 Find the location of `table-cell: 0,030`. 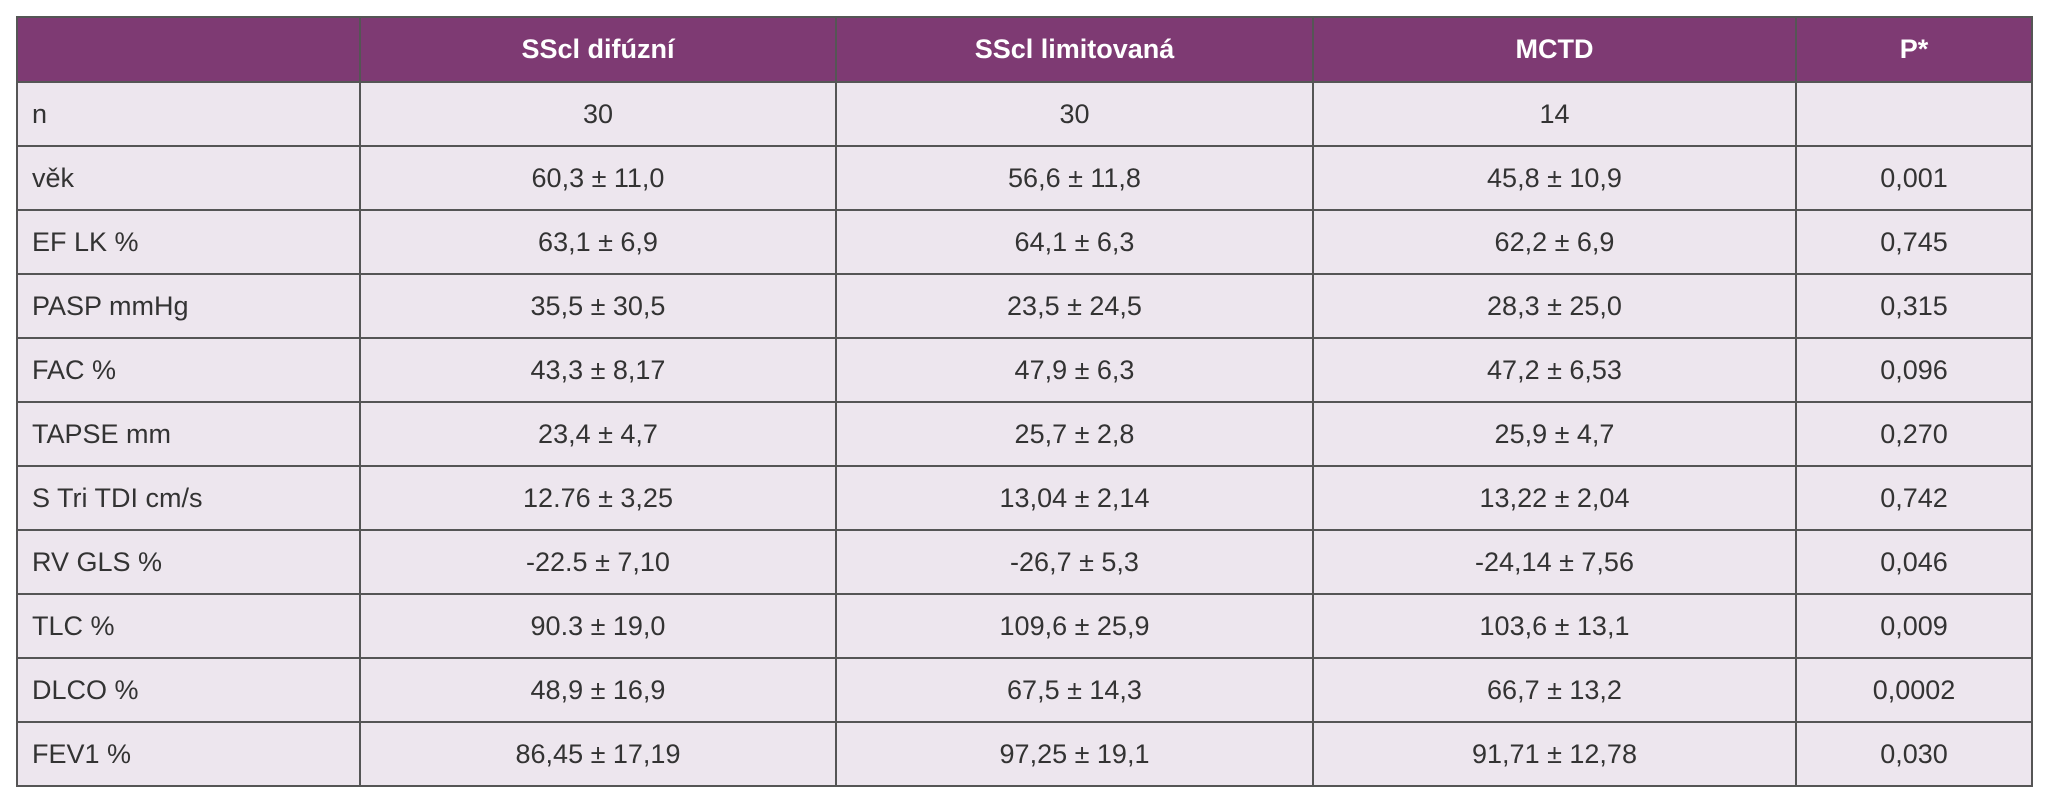

table-cell: 0,030 is located at coordinates (1914, 754).